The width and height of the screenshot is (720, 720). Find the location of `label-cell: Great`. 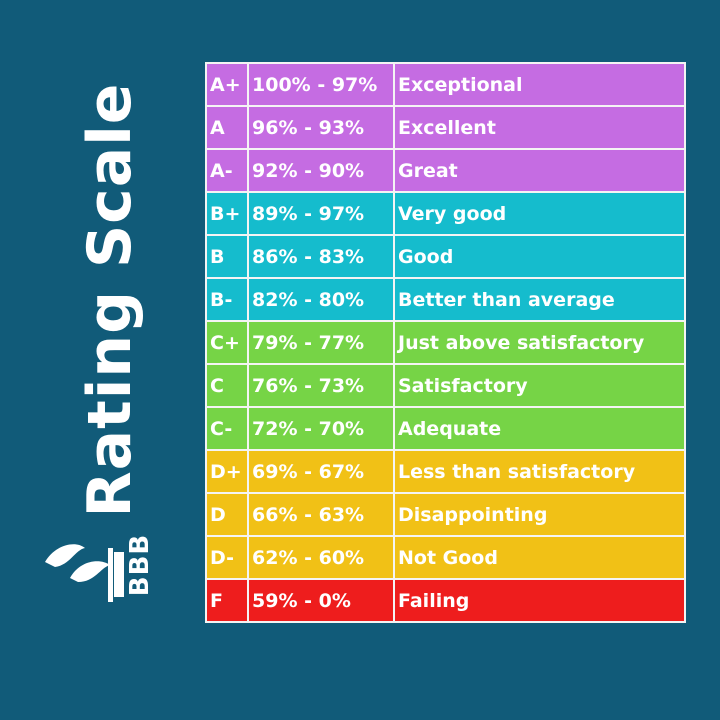

label-cell: Great is located at coordinates (539, 170).